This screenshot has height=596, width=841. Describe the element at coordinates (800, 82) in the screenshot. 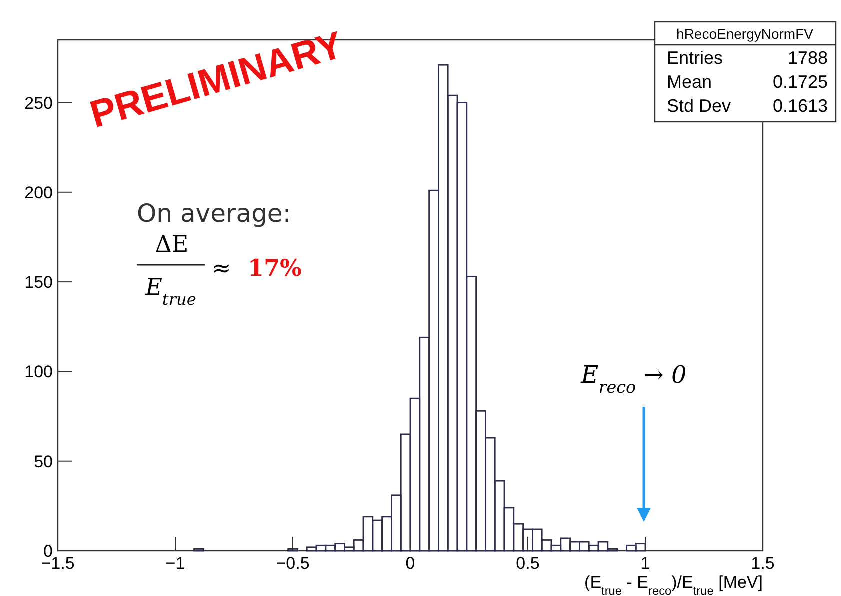

I see `text: 0.1725` at that location.